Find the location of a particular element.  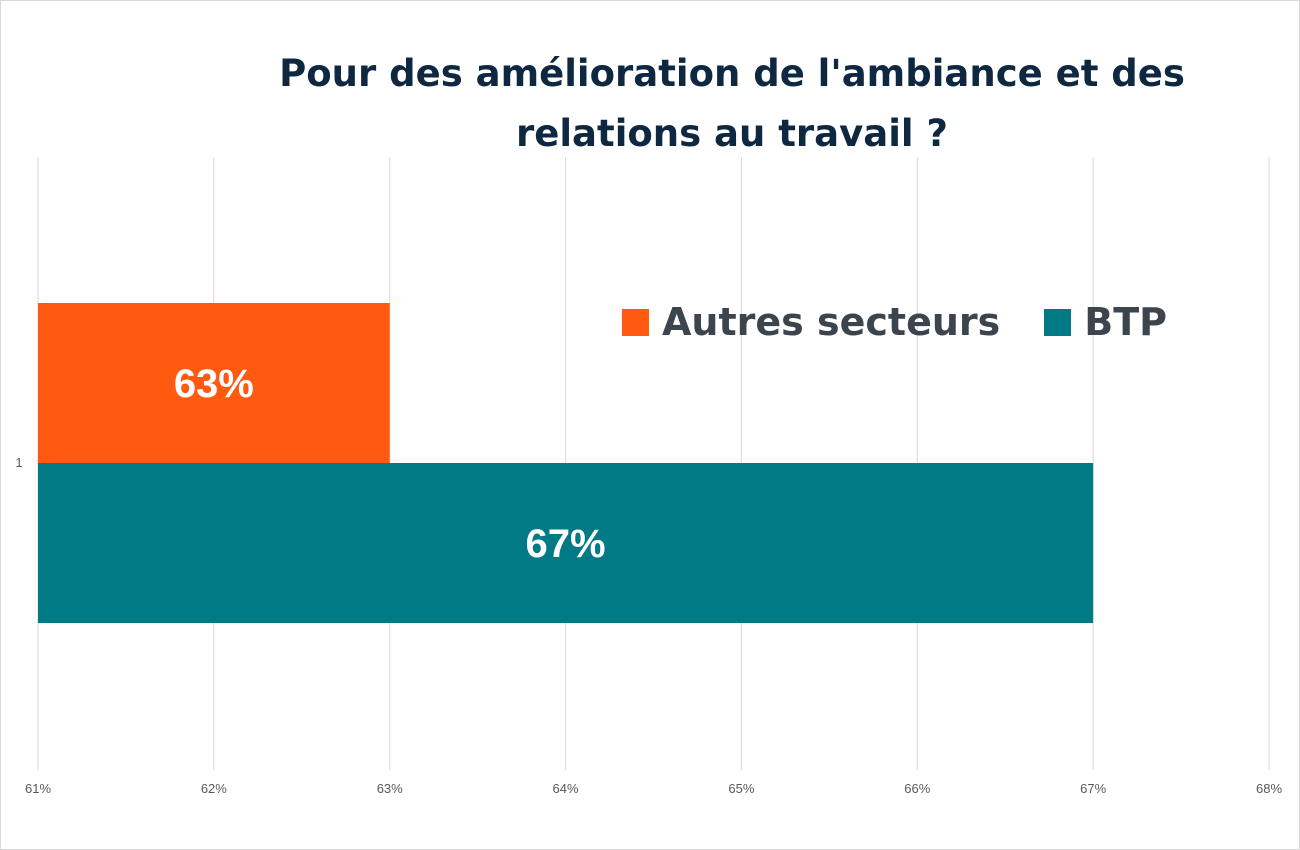

legend: Autres secteurs BTP is located at coordinates (894, 322).